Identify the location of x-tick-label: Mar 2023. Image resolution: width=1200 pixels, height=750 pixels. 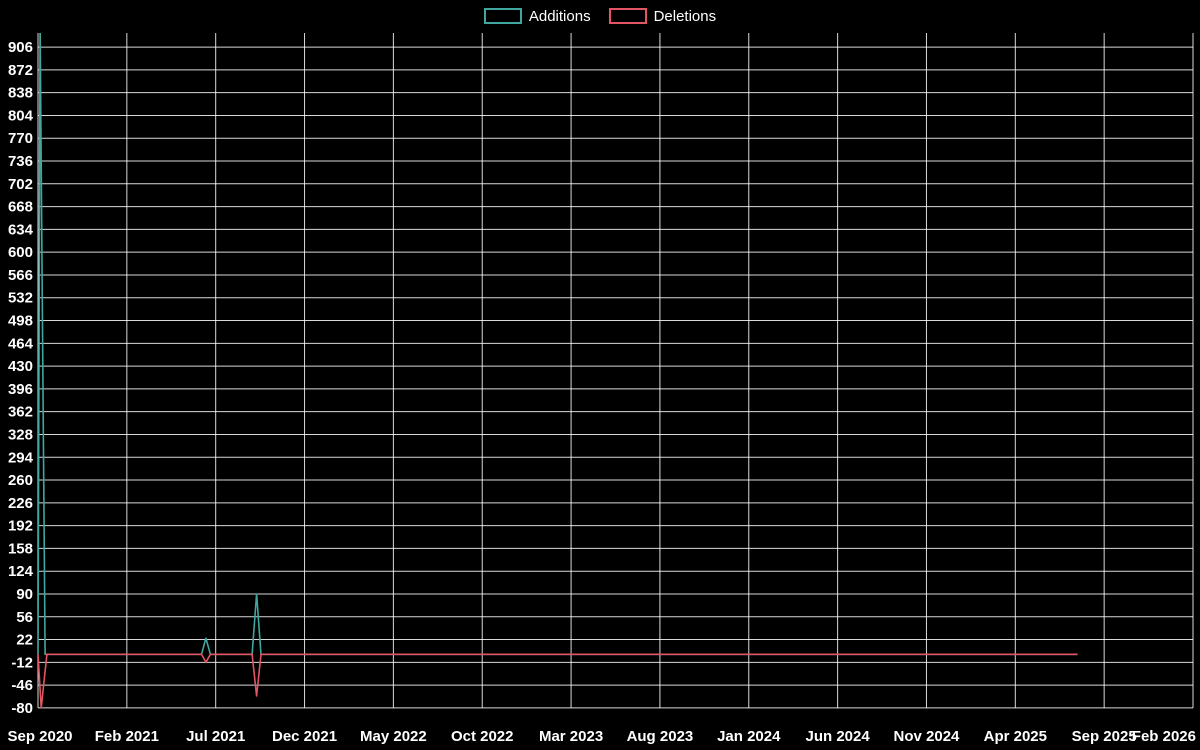
(571, 736).